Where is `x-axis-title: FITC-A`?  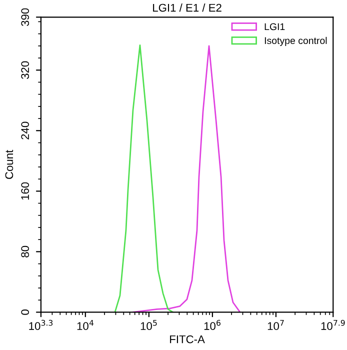 x-axis-title: FITC-A is located at coordinates (187, 339).